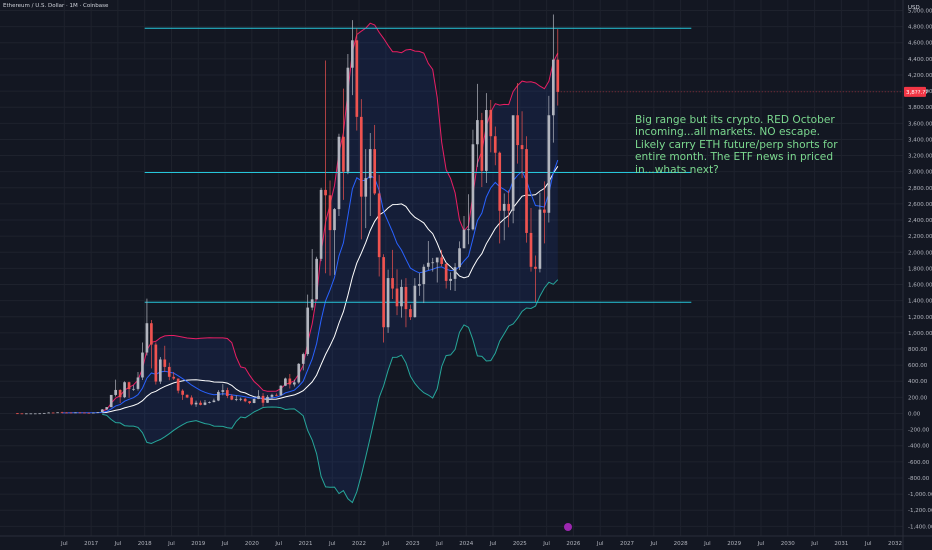 The height and width of the screenshot is (550, 932). I want to click on price-tick-label: 4,600.00, so click(920, 44).